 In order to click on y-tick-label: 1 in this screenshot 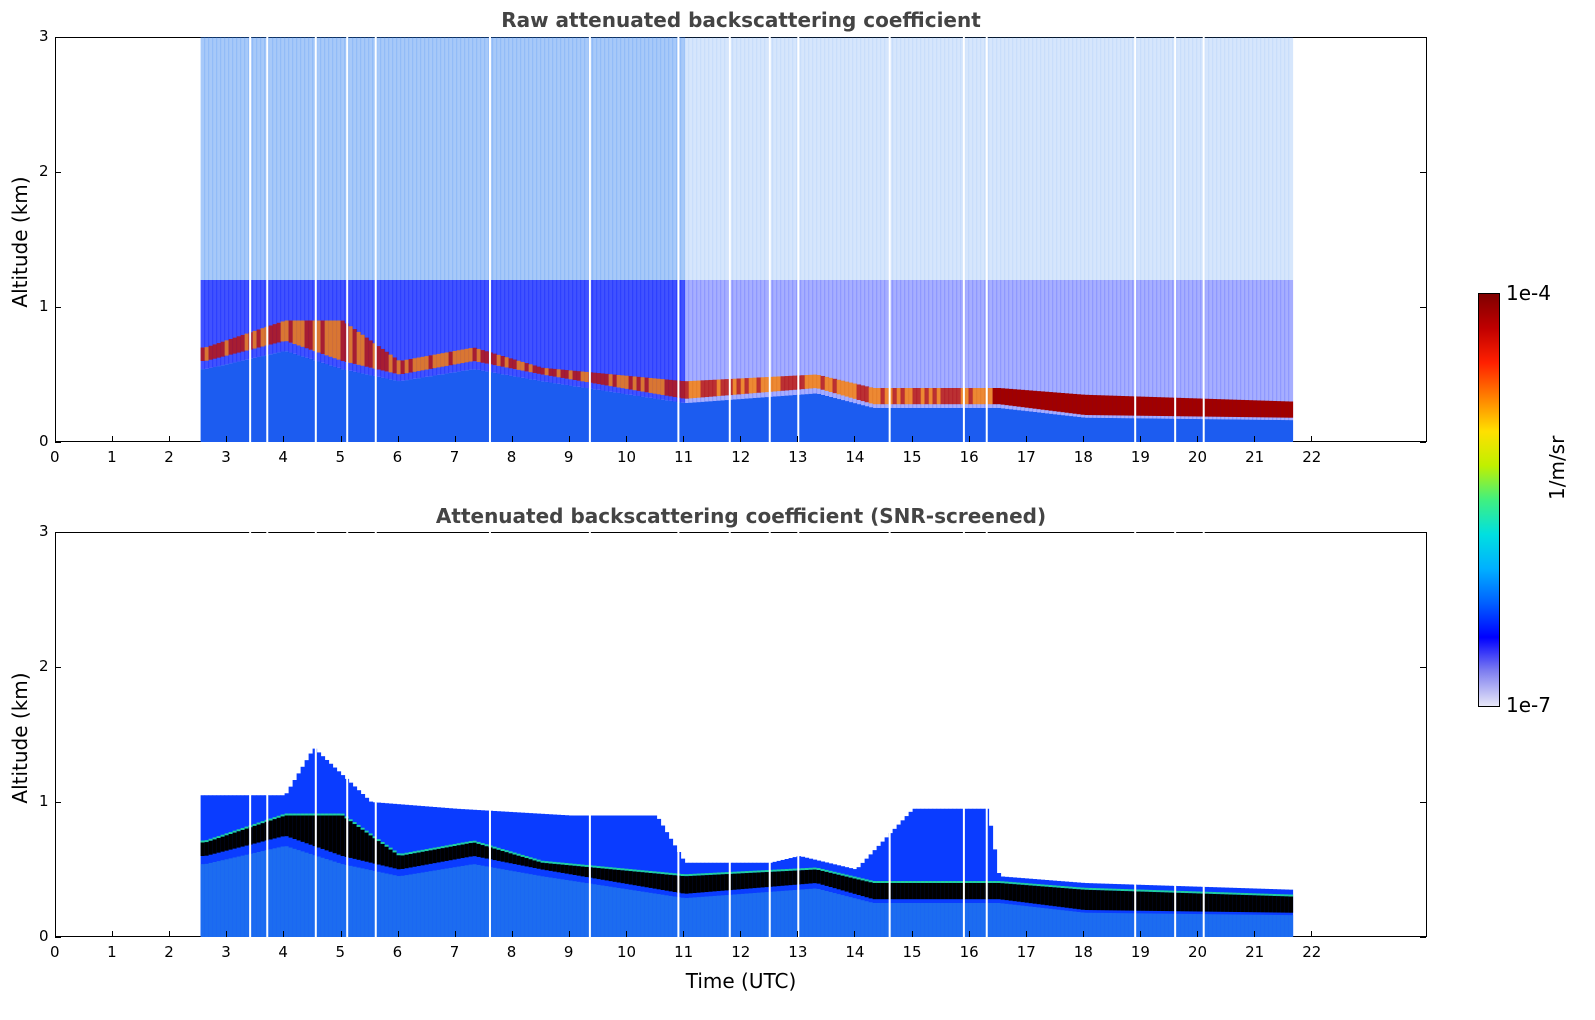, I will do `click(44, 306)`.